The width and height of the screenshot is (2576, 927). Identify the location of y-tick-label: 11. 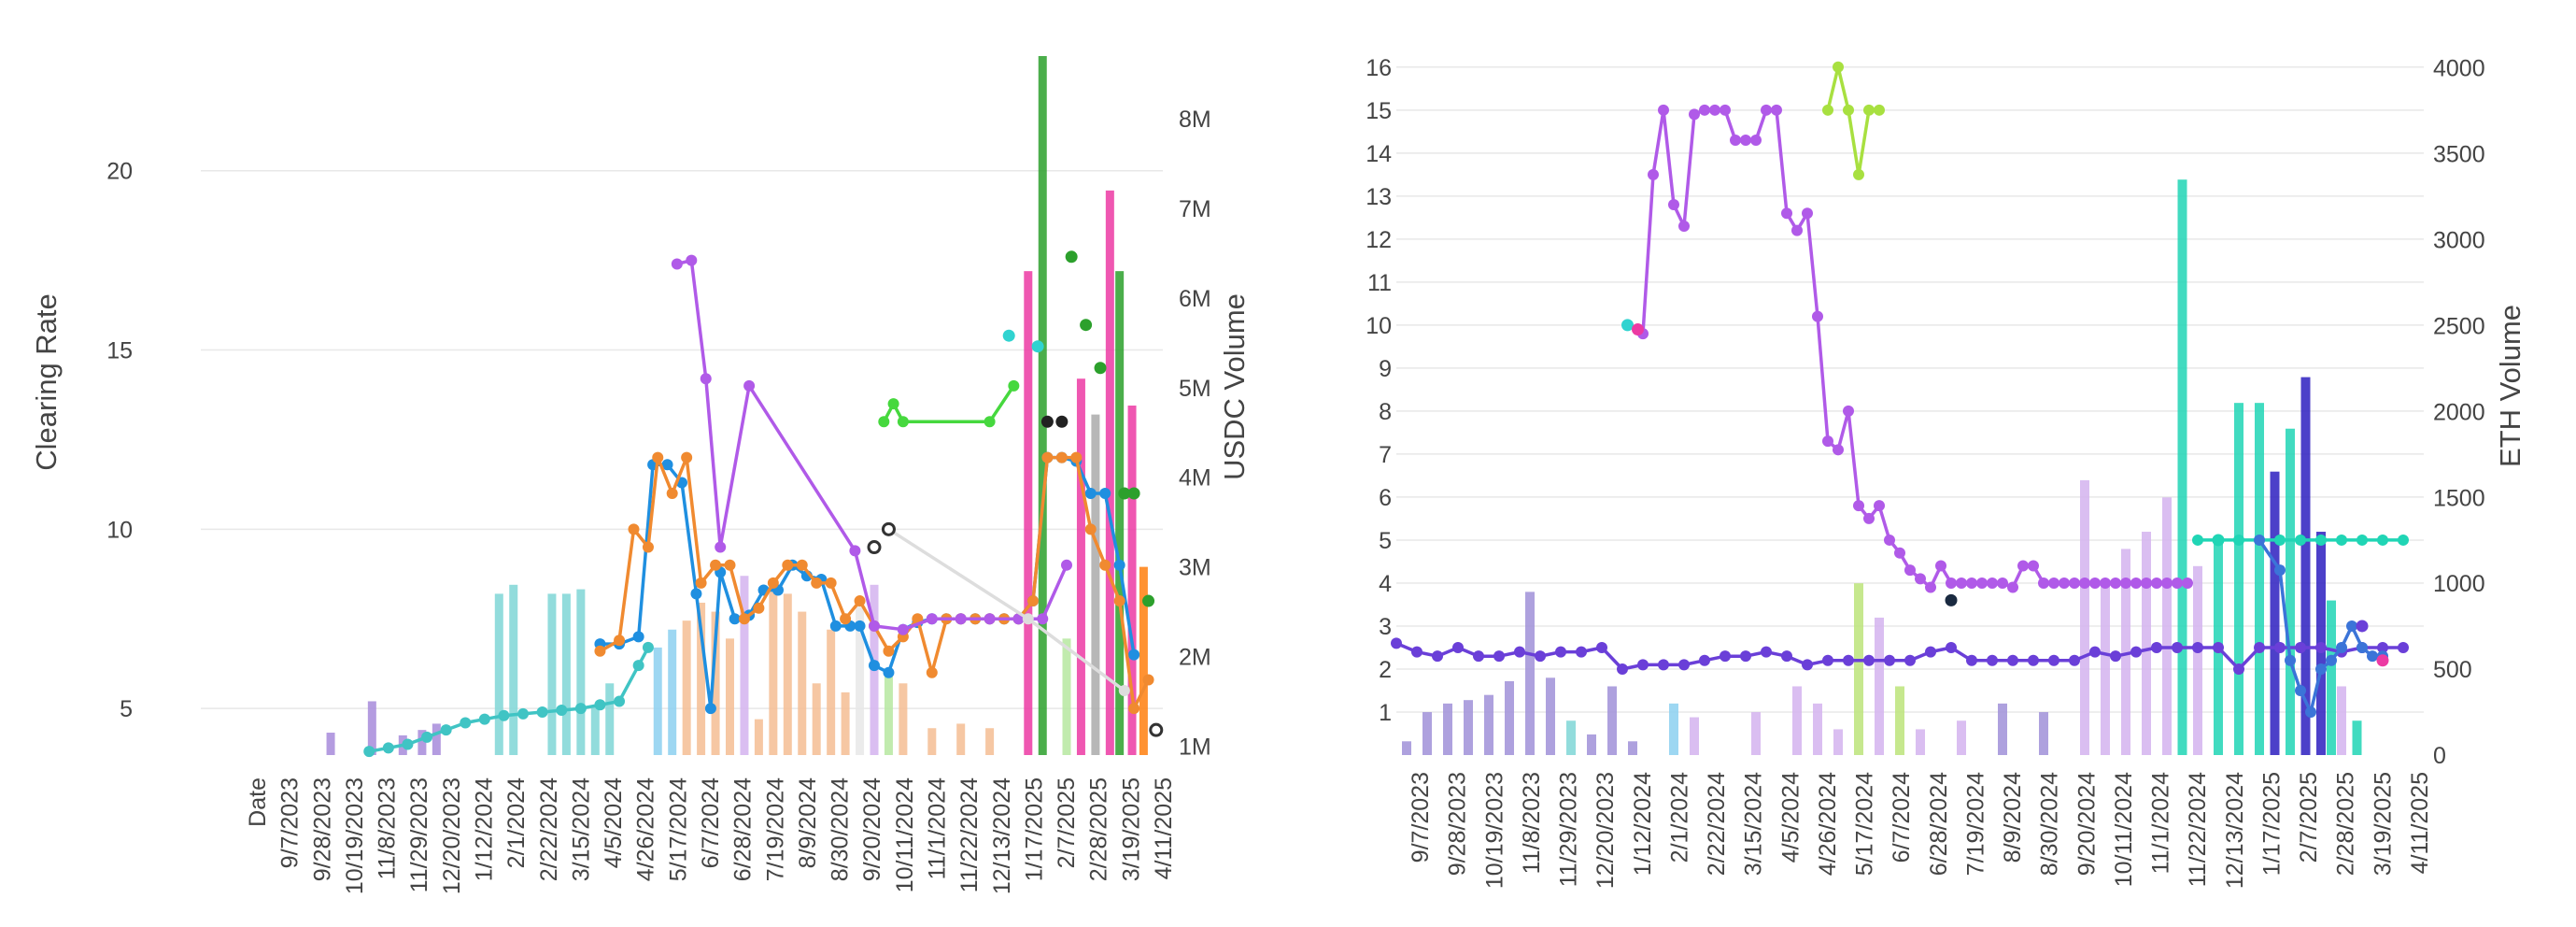
(1379, 283).